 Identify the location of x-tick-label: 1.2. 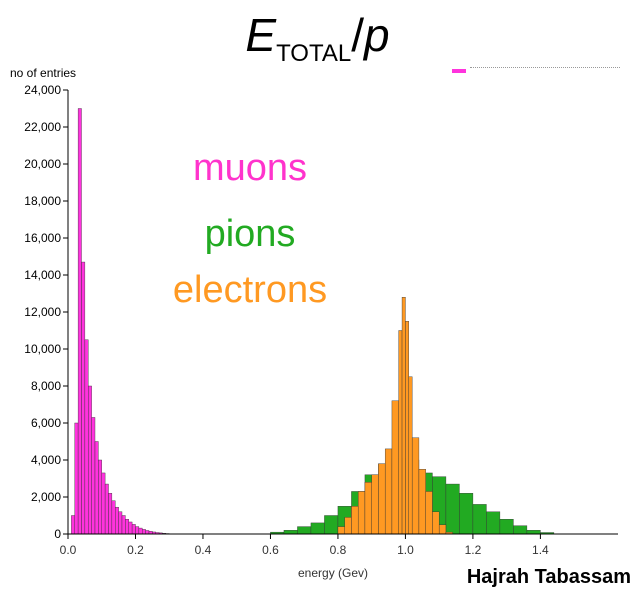
(473, 550).